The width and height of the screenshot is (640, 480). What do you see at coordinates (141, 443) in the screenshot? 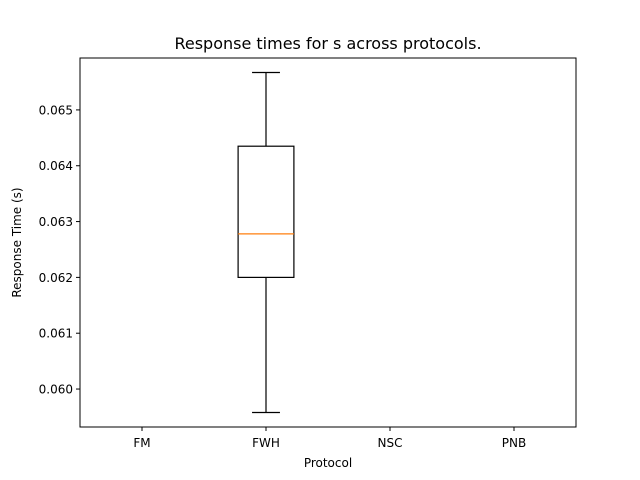
I see `x-tick-label: FM` at bounding box center [141, 443].